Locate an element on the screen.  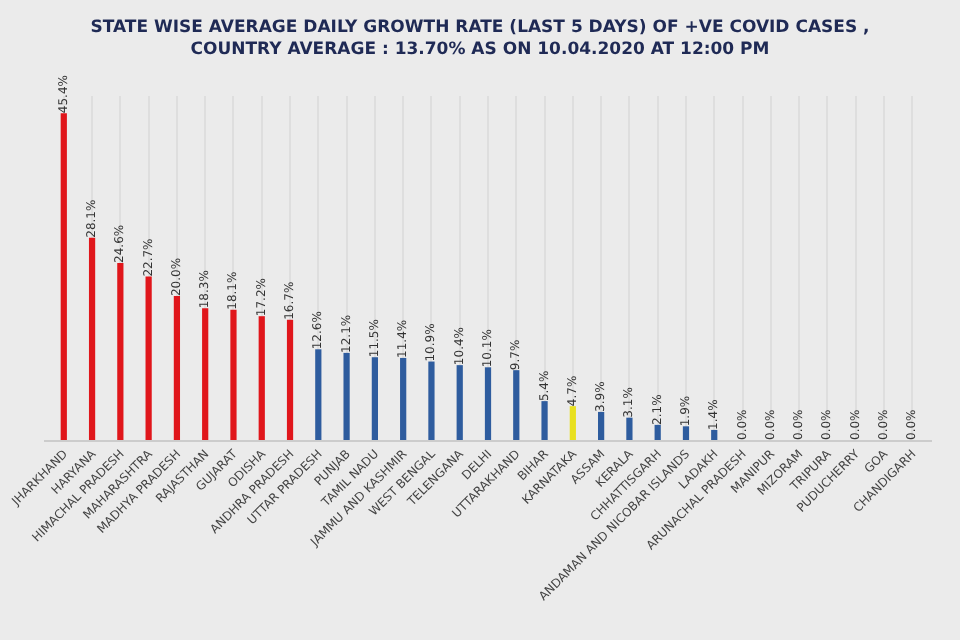
chart-title: STATE WISE AVERAGE DAILY GROWTH RATE (LAST 5 DAYS) OF +VE COVID CASES , COUNTRY AVERAGE : 13.70% AS ON 10.04.2020 AT 12:00 PM is located at coordinates (480, 39).